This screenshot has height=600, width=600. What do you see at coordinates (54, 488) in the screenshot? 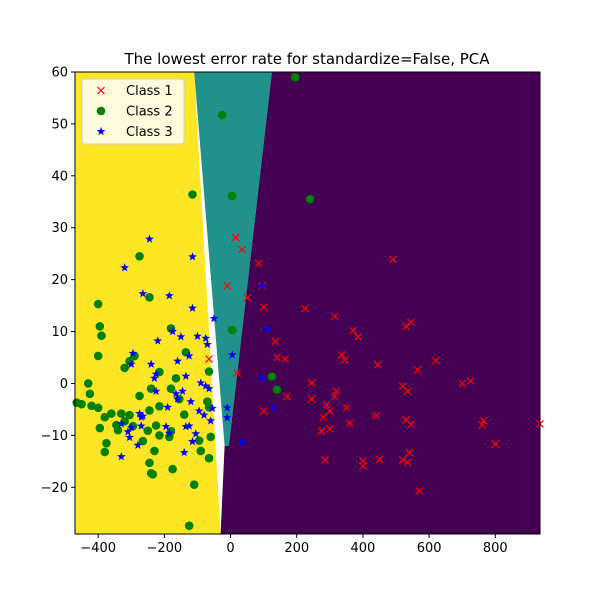
I see `y-tick-label: −20` at bounding box center [54, 488].